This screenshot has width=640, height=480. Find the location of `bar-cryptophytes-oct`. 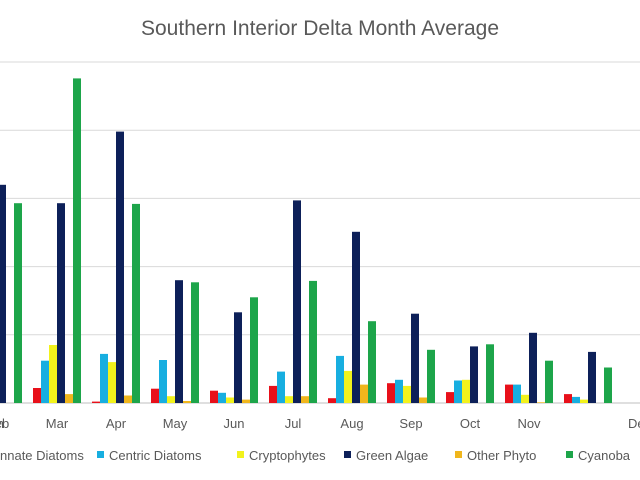

bar-cryptophytes-oct is located at coordinates (466, 391).